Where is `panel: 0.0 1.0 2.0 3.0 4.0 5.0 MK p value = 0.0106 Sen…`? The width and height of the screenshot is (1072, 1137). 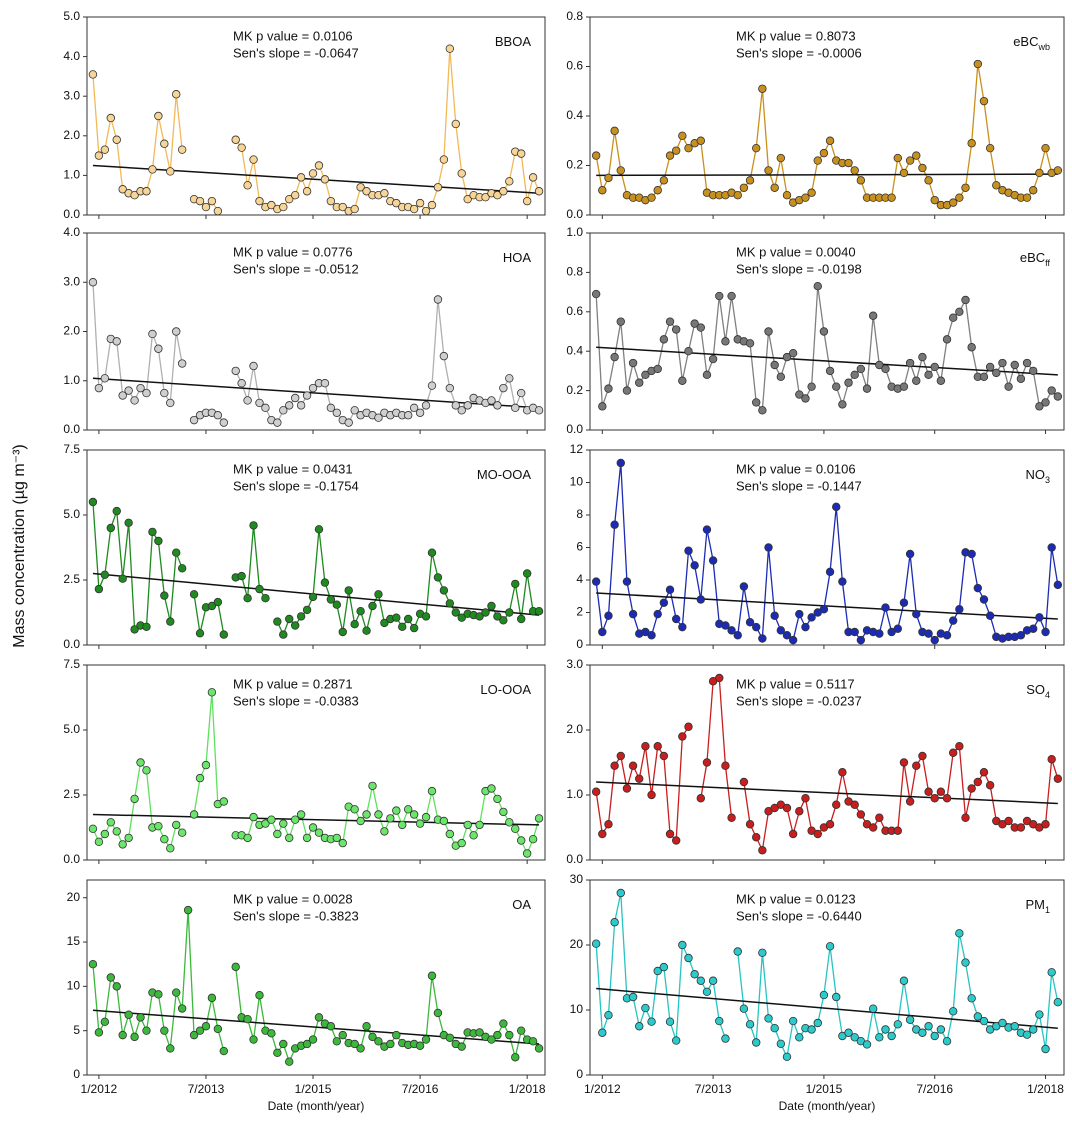
panel: 0.0 1.0 2.0 3.0 4.0 5.0 MK p value = 0.0106 Sen… is located at coordinates (304, 115).